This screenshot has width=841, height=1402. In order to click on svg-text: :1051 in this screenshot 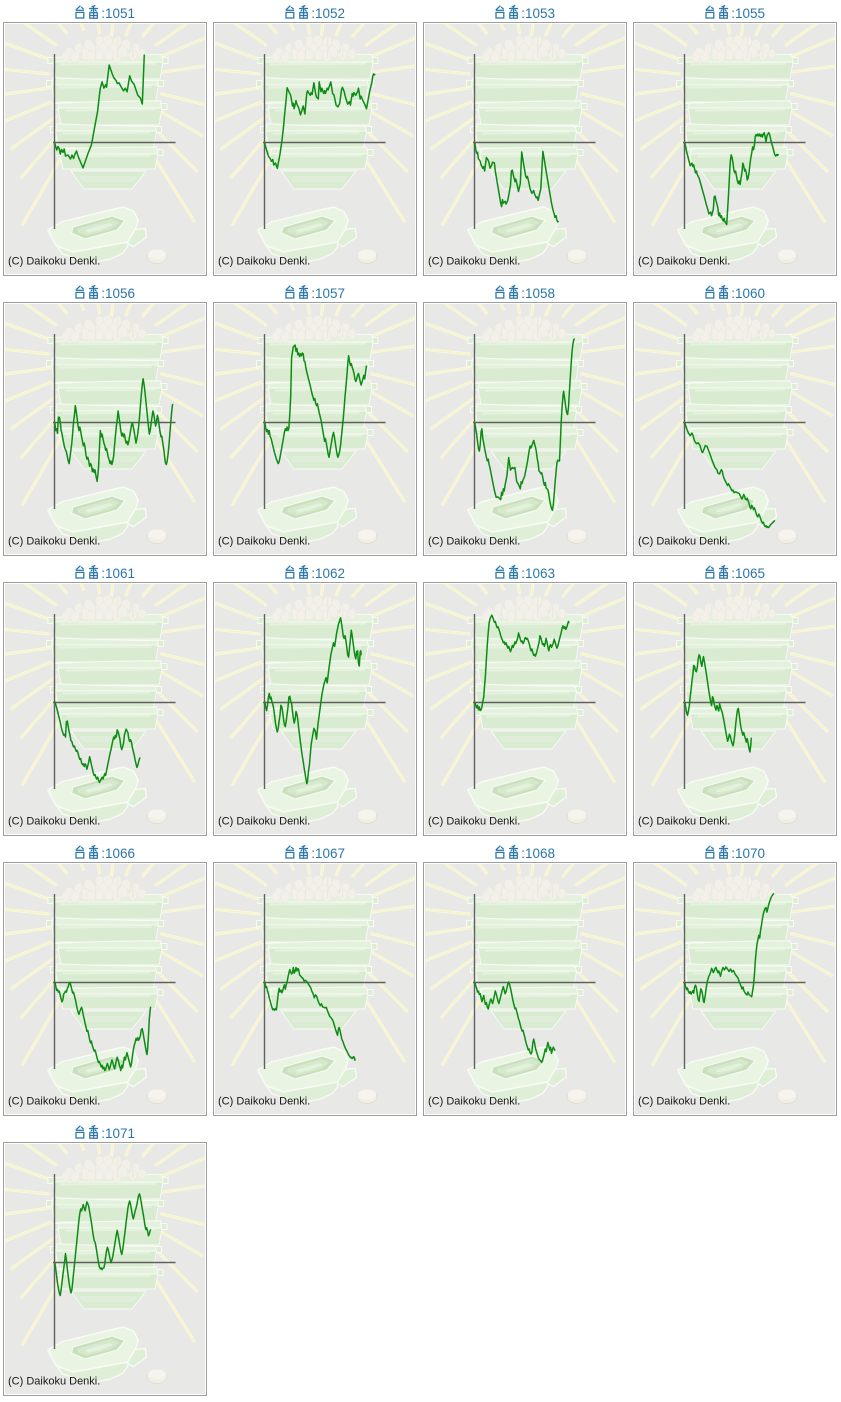, I will do `click(118, 13)`.